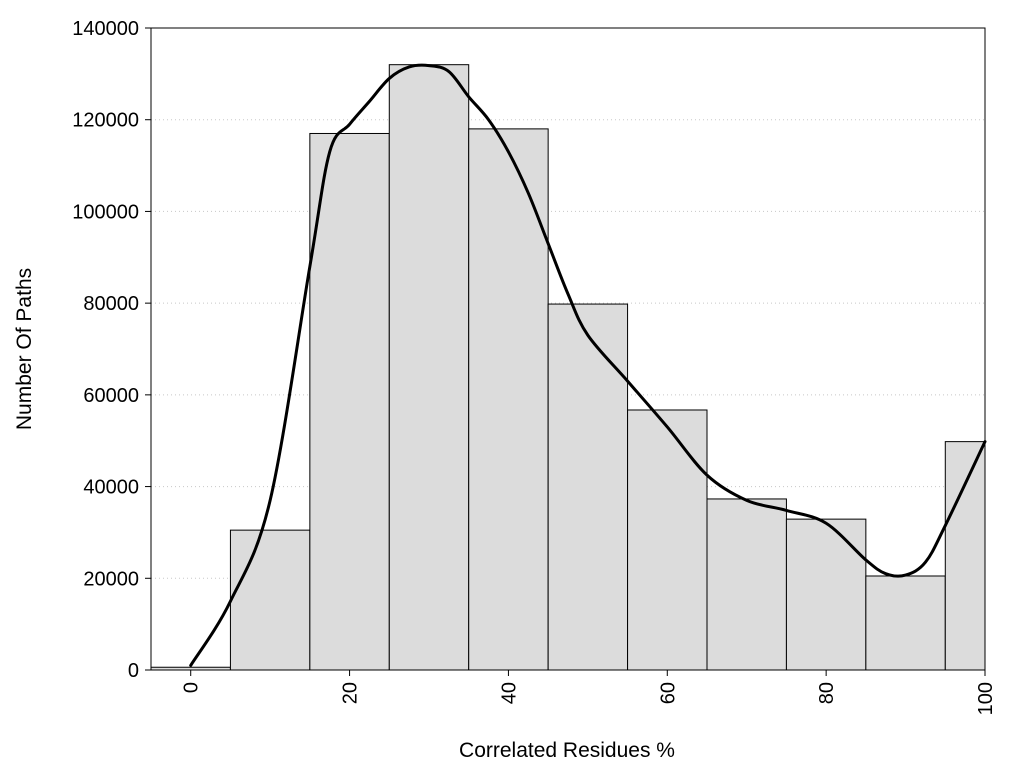 Image resolution: width=1024 pixels, height=768 pixels. Describe the element at coordinates (111, 396) in the screenshot. I see `y-tick-label: 60000` at that location.